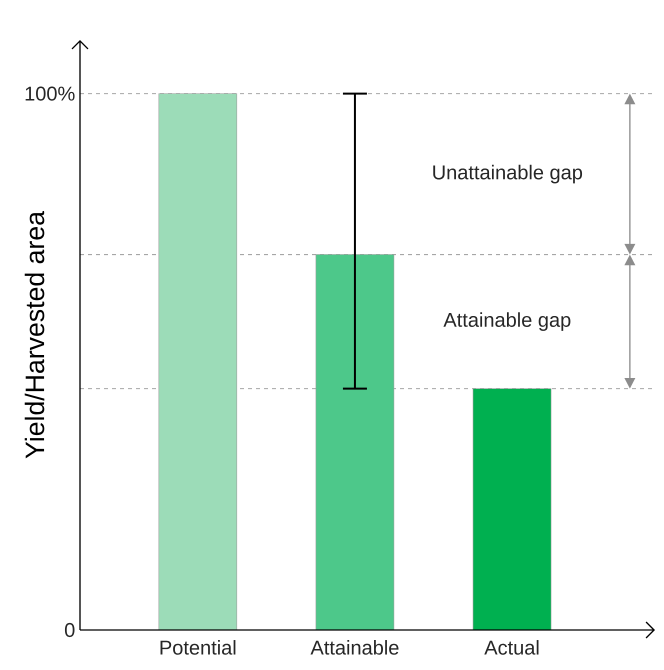 The width and height of the screenshot is (664, 670). What do you see at coordinates (354, 647) in the screenshot?
I see `x-tick-label: Attainable` at bounding box center [354, 647].